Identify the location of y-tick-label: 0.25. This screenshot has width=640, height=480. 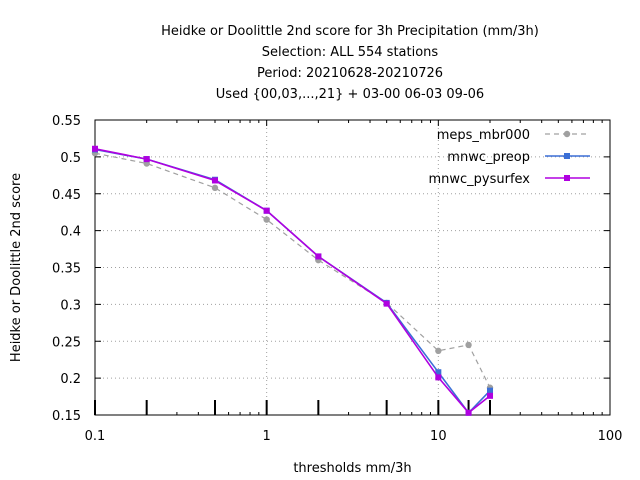
(66, 342).